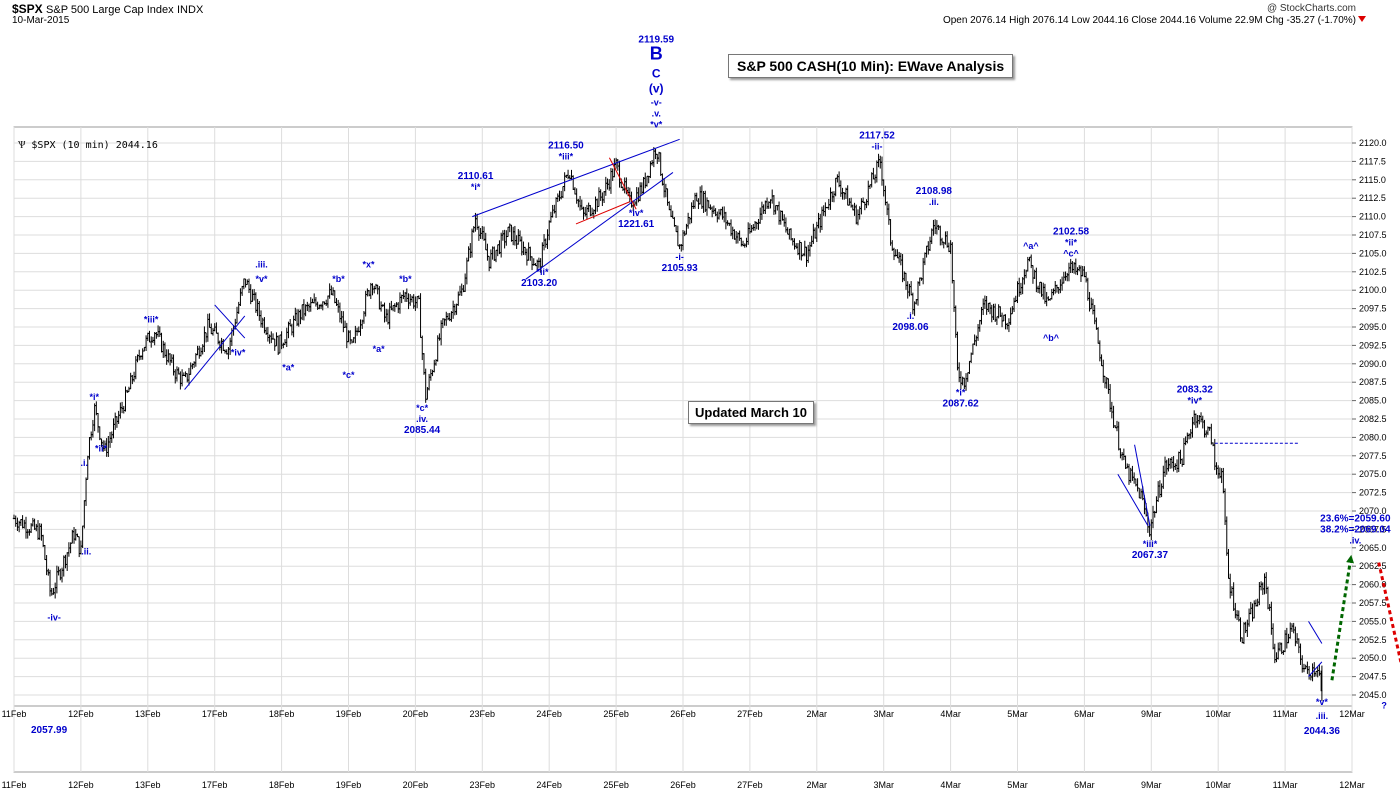 The width and height of the screenshot is (1400, 791). I want to click on x-tick-label: 6Mar, so click(1084, 714).